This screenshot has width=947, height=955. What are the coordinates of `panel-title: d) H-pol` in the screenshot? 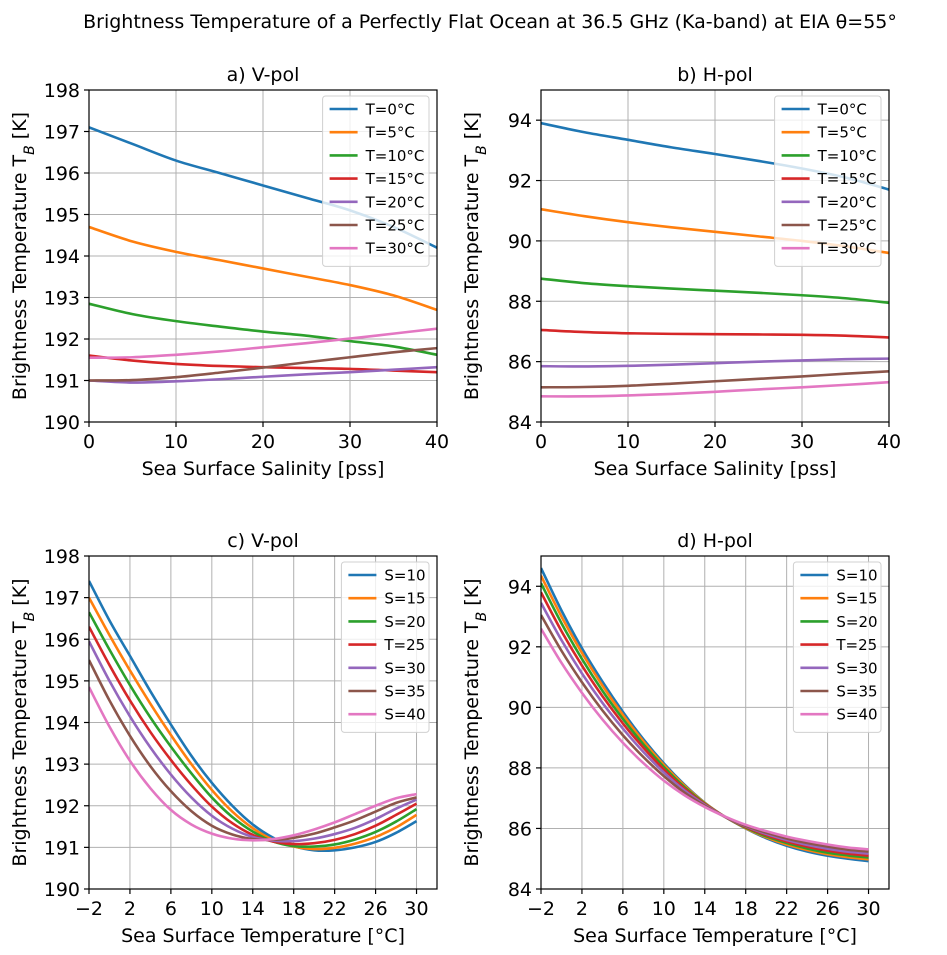 It's located at (715, 541).